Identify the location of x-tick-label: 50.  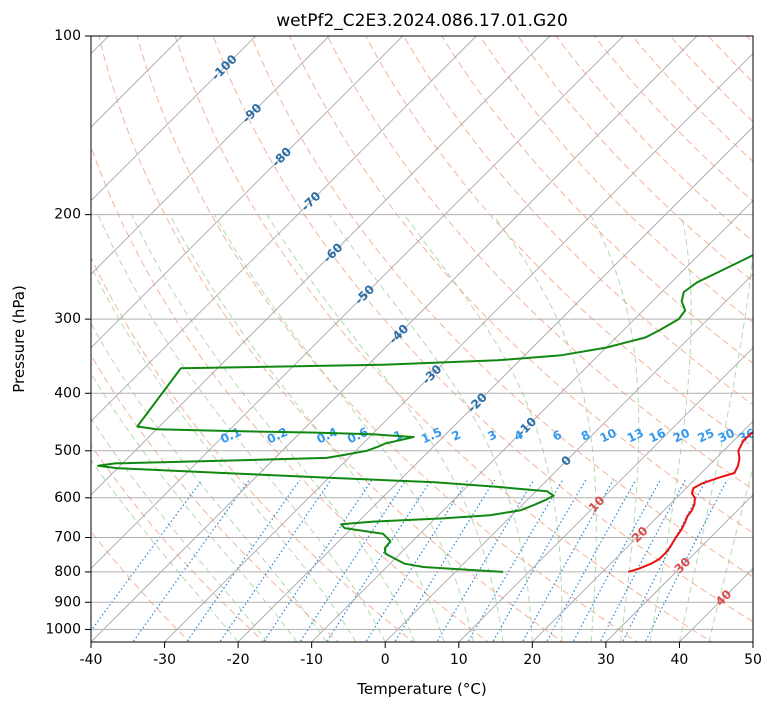
(753, 660).